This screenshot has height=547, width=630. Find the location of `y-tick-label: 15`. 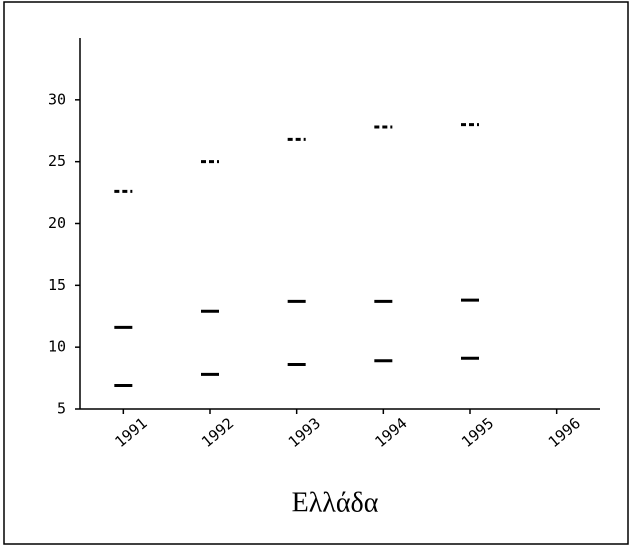

y-tick-label: 15 is located at coordinates (57, 285).